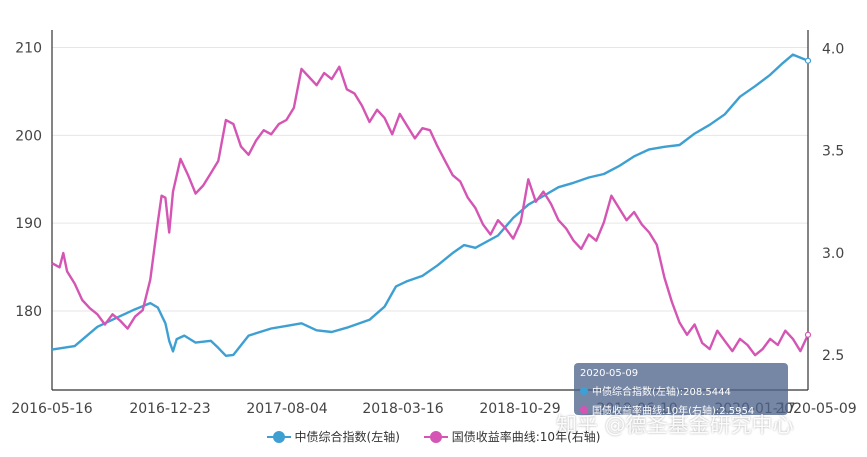  What do you see at coordinates (519, 409) in the screenshot?
I see `x-tick-label: 2018-10-29` at bounding box center [519, 409].